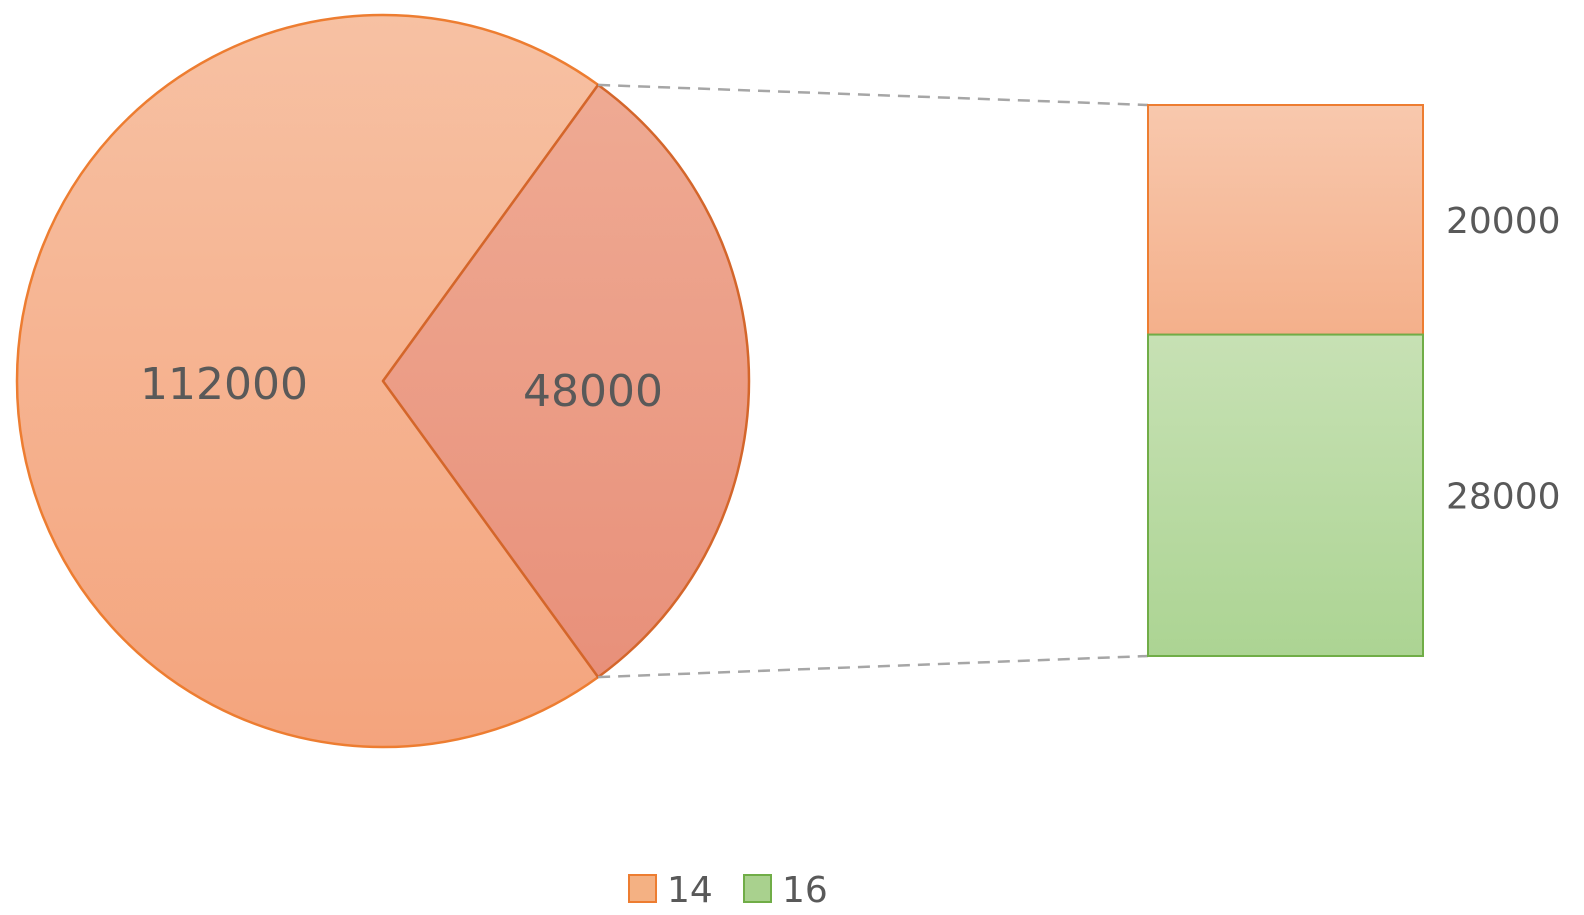  I want to click on connector-line-bottom, so click(873, 666).